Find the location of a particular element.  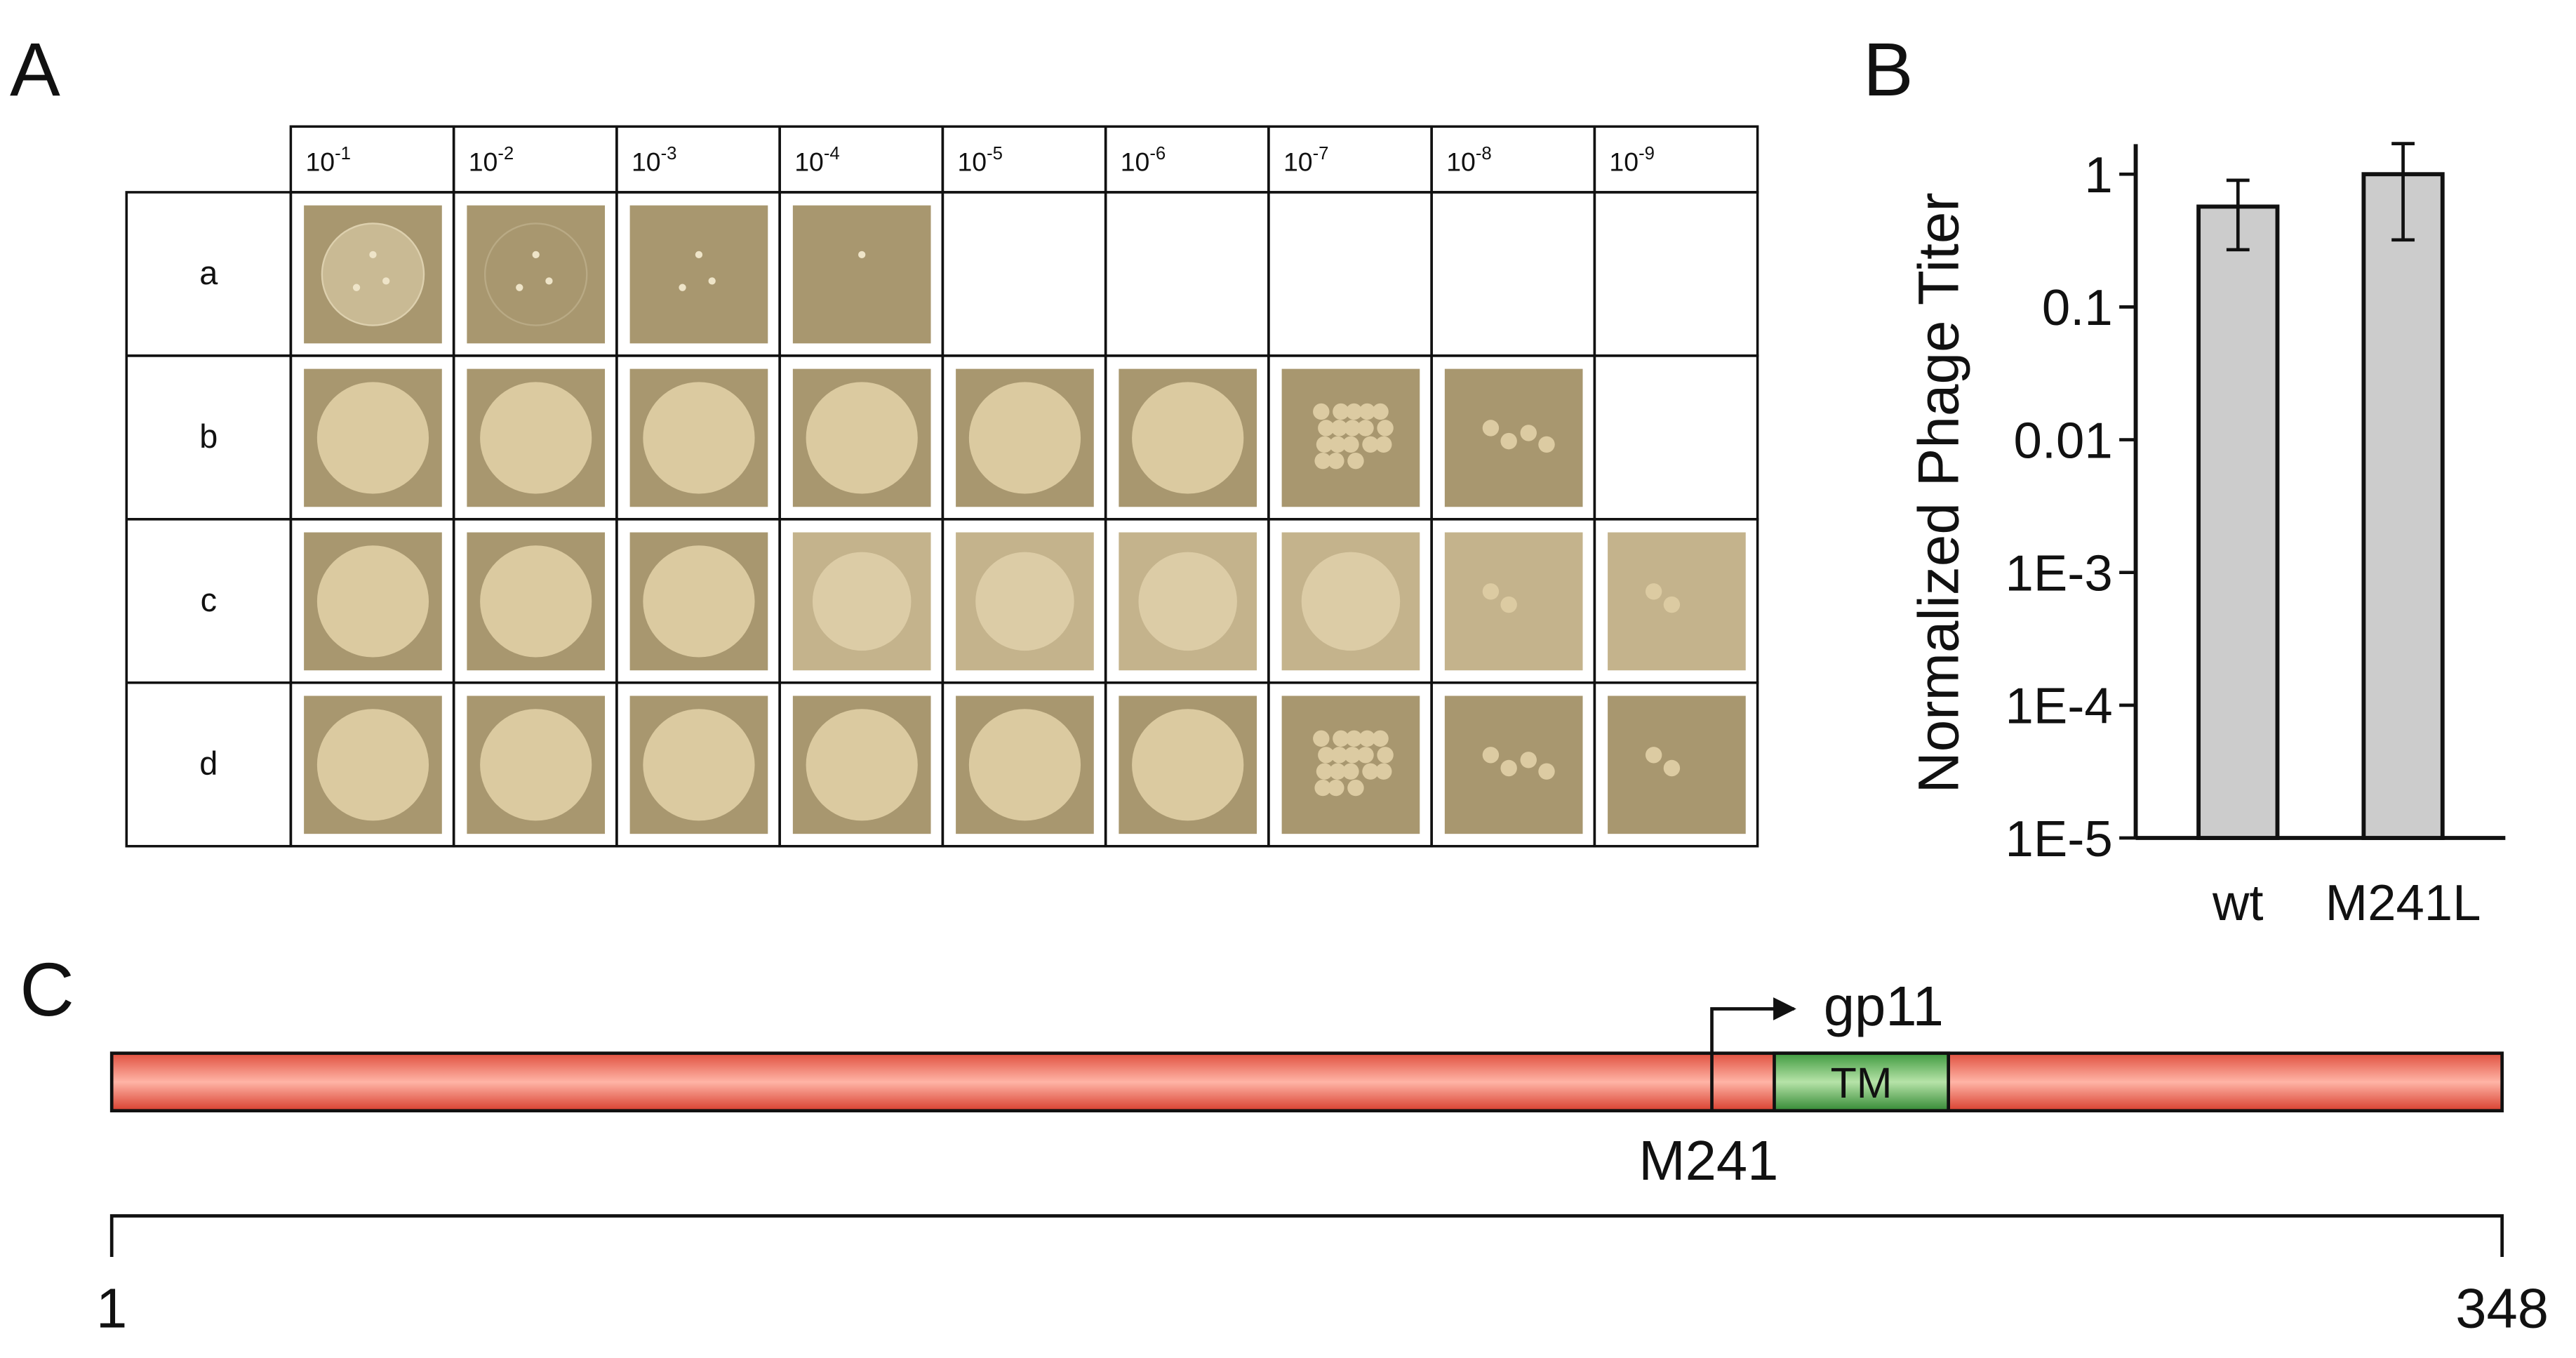

residue-axis is located at coordinates (1306, 1236).